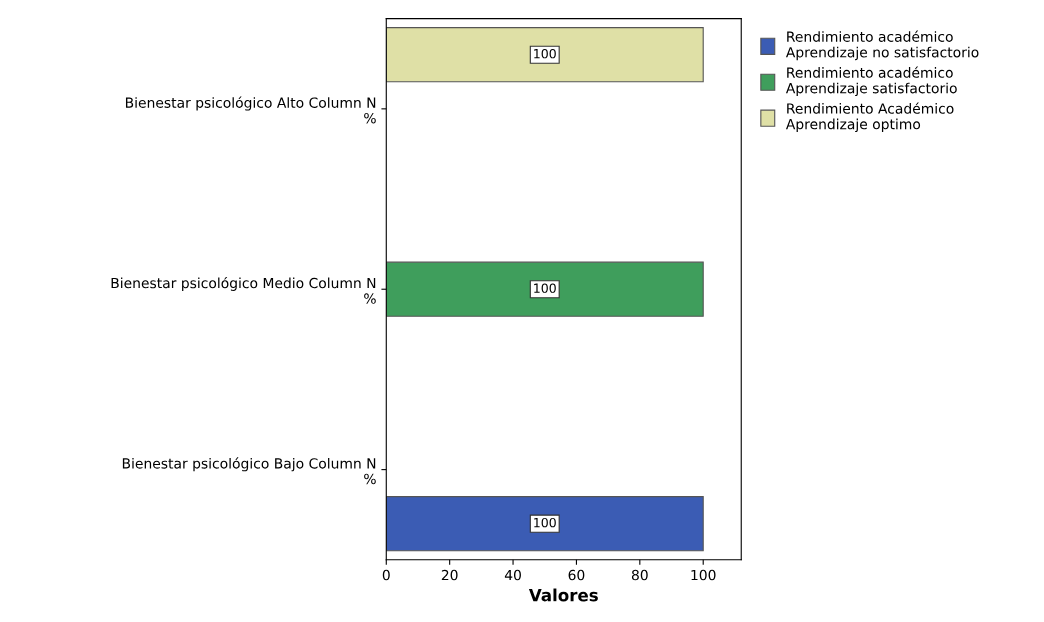  I want to click on x-tick-label: 100, so click(703, 575).